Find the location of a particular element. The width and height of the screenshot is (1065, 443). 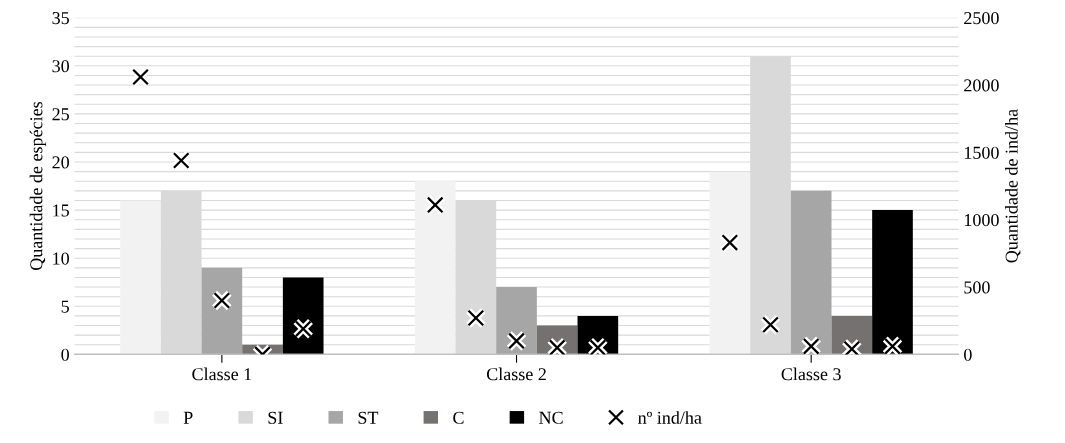

legend-label: ST is located at coordinates (368, 417).